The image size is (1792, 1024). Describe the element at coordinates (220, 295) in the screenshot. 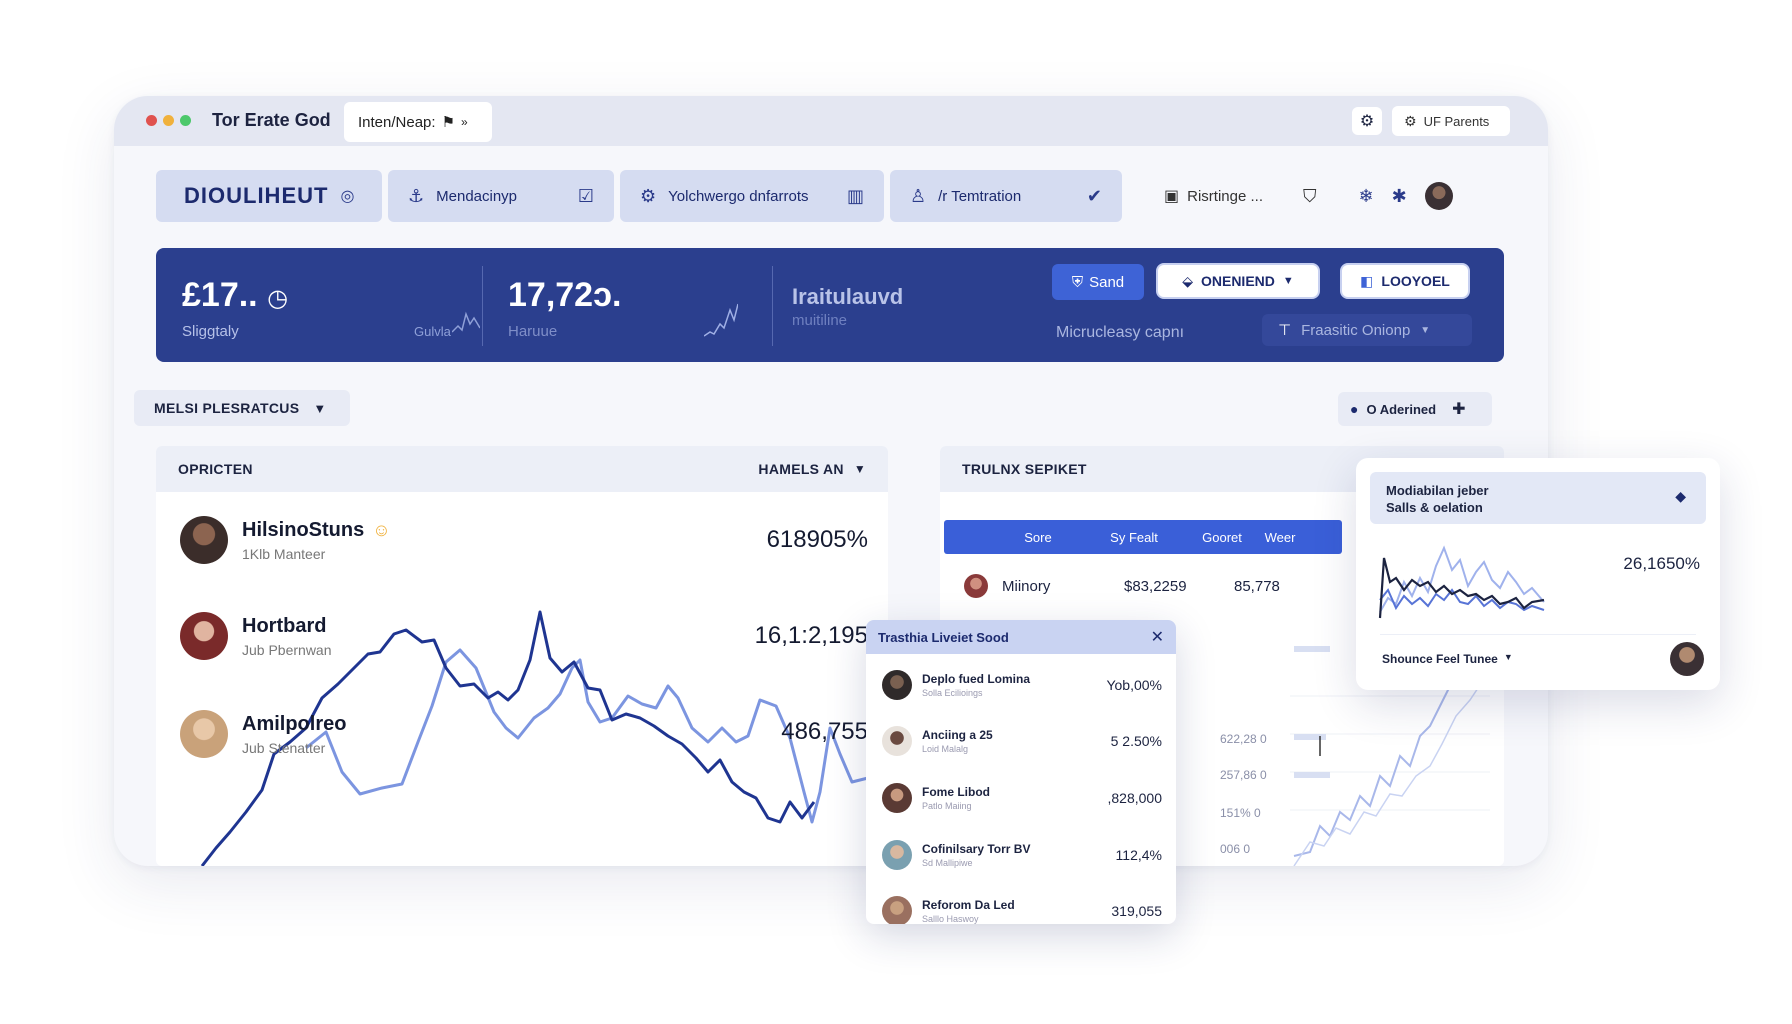

I see `stat-1-value: £17..` at that location.